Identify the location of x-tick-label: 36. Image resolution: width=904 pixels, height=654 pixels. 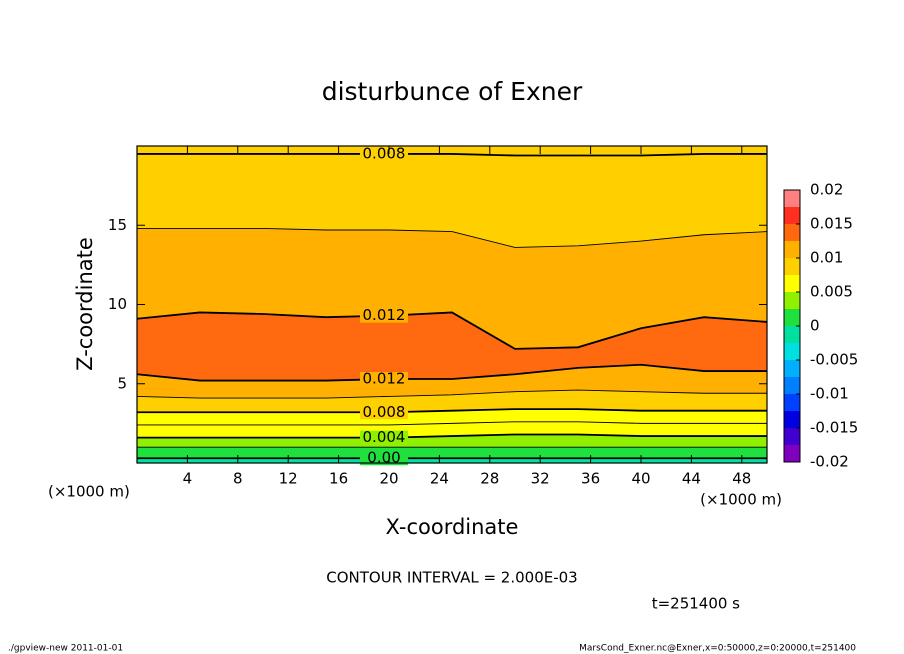
(590, 479).